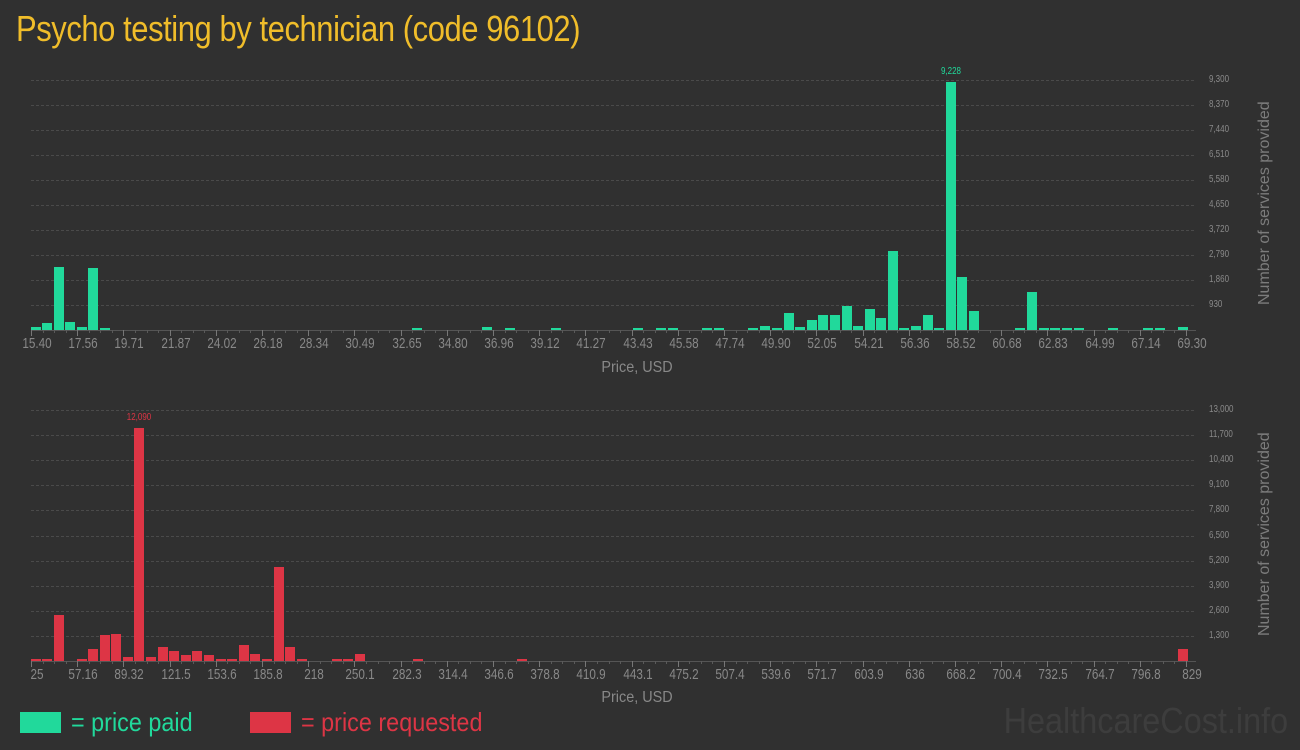  What do you see at coordinates (1216, 304) in the screenshot?
I see `y-tick-label: 930` at bounding box center [1216, 304].